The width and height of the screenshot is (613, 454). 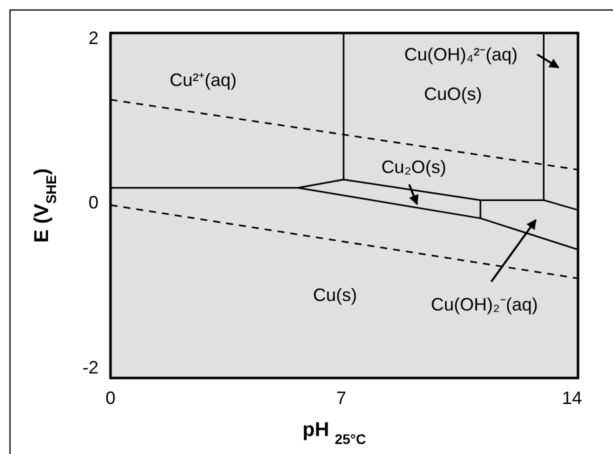 What do you see at coordinates (335, 294) in the screenshot?
I see `annotation: Cu(s)` at bounding box center [335, 294].